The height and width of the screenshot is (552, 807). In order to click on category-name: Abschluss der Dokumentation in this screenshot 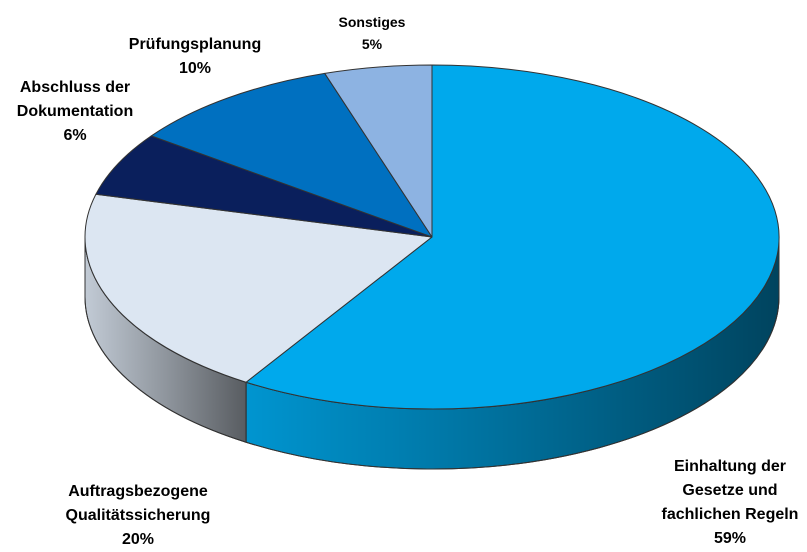, I will do `click(75, 99)`.